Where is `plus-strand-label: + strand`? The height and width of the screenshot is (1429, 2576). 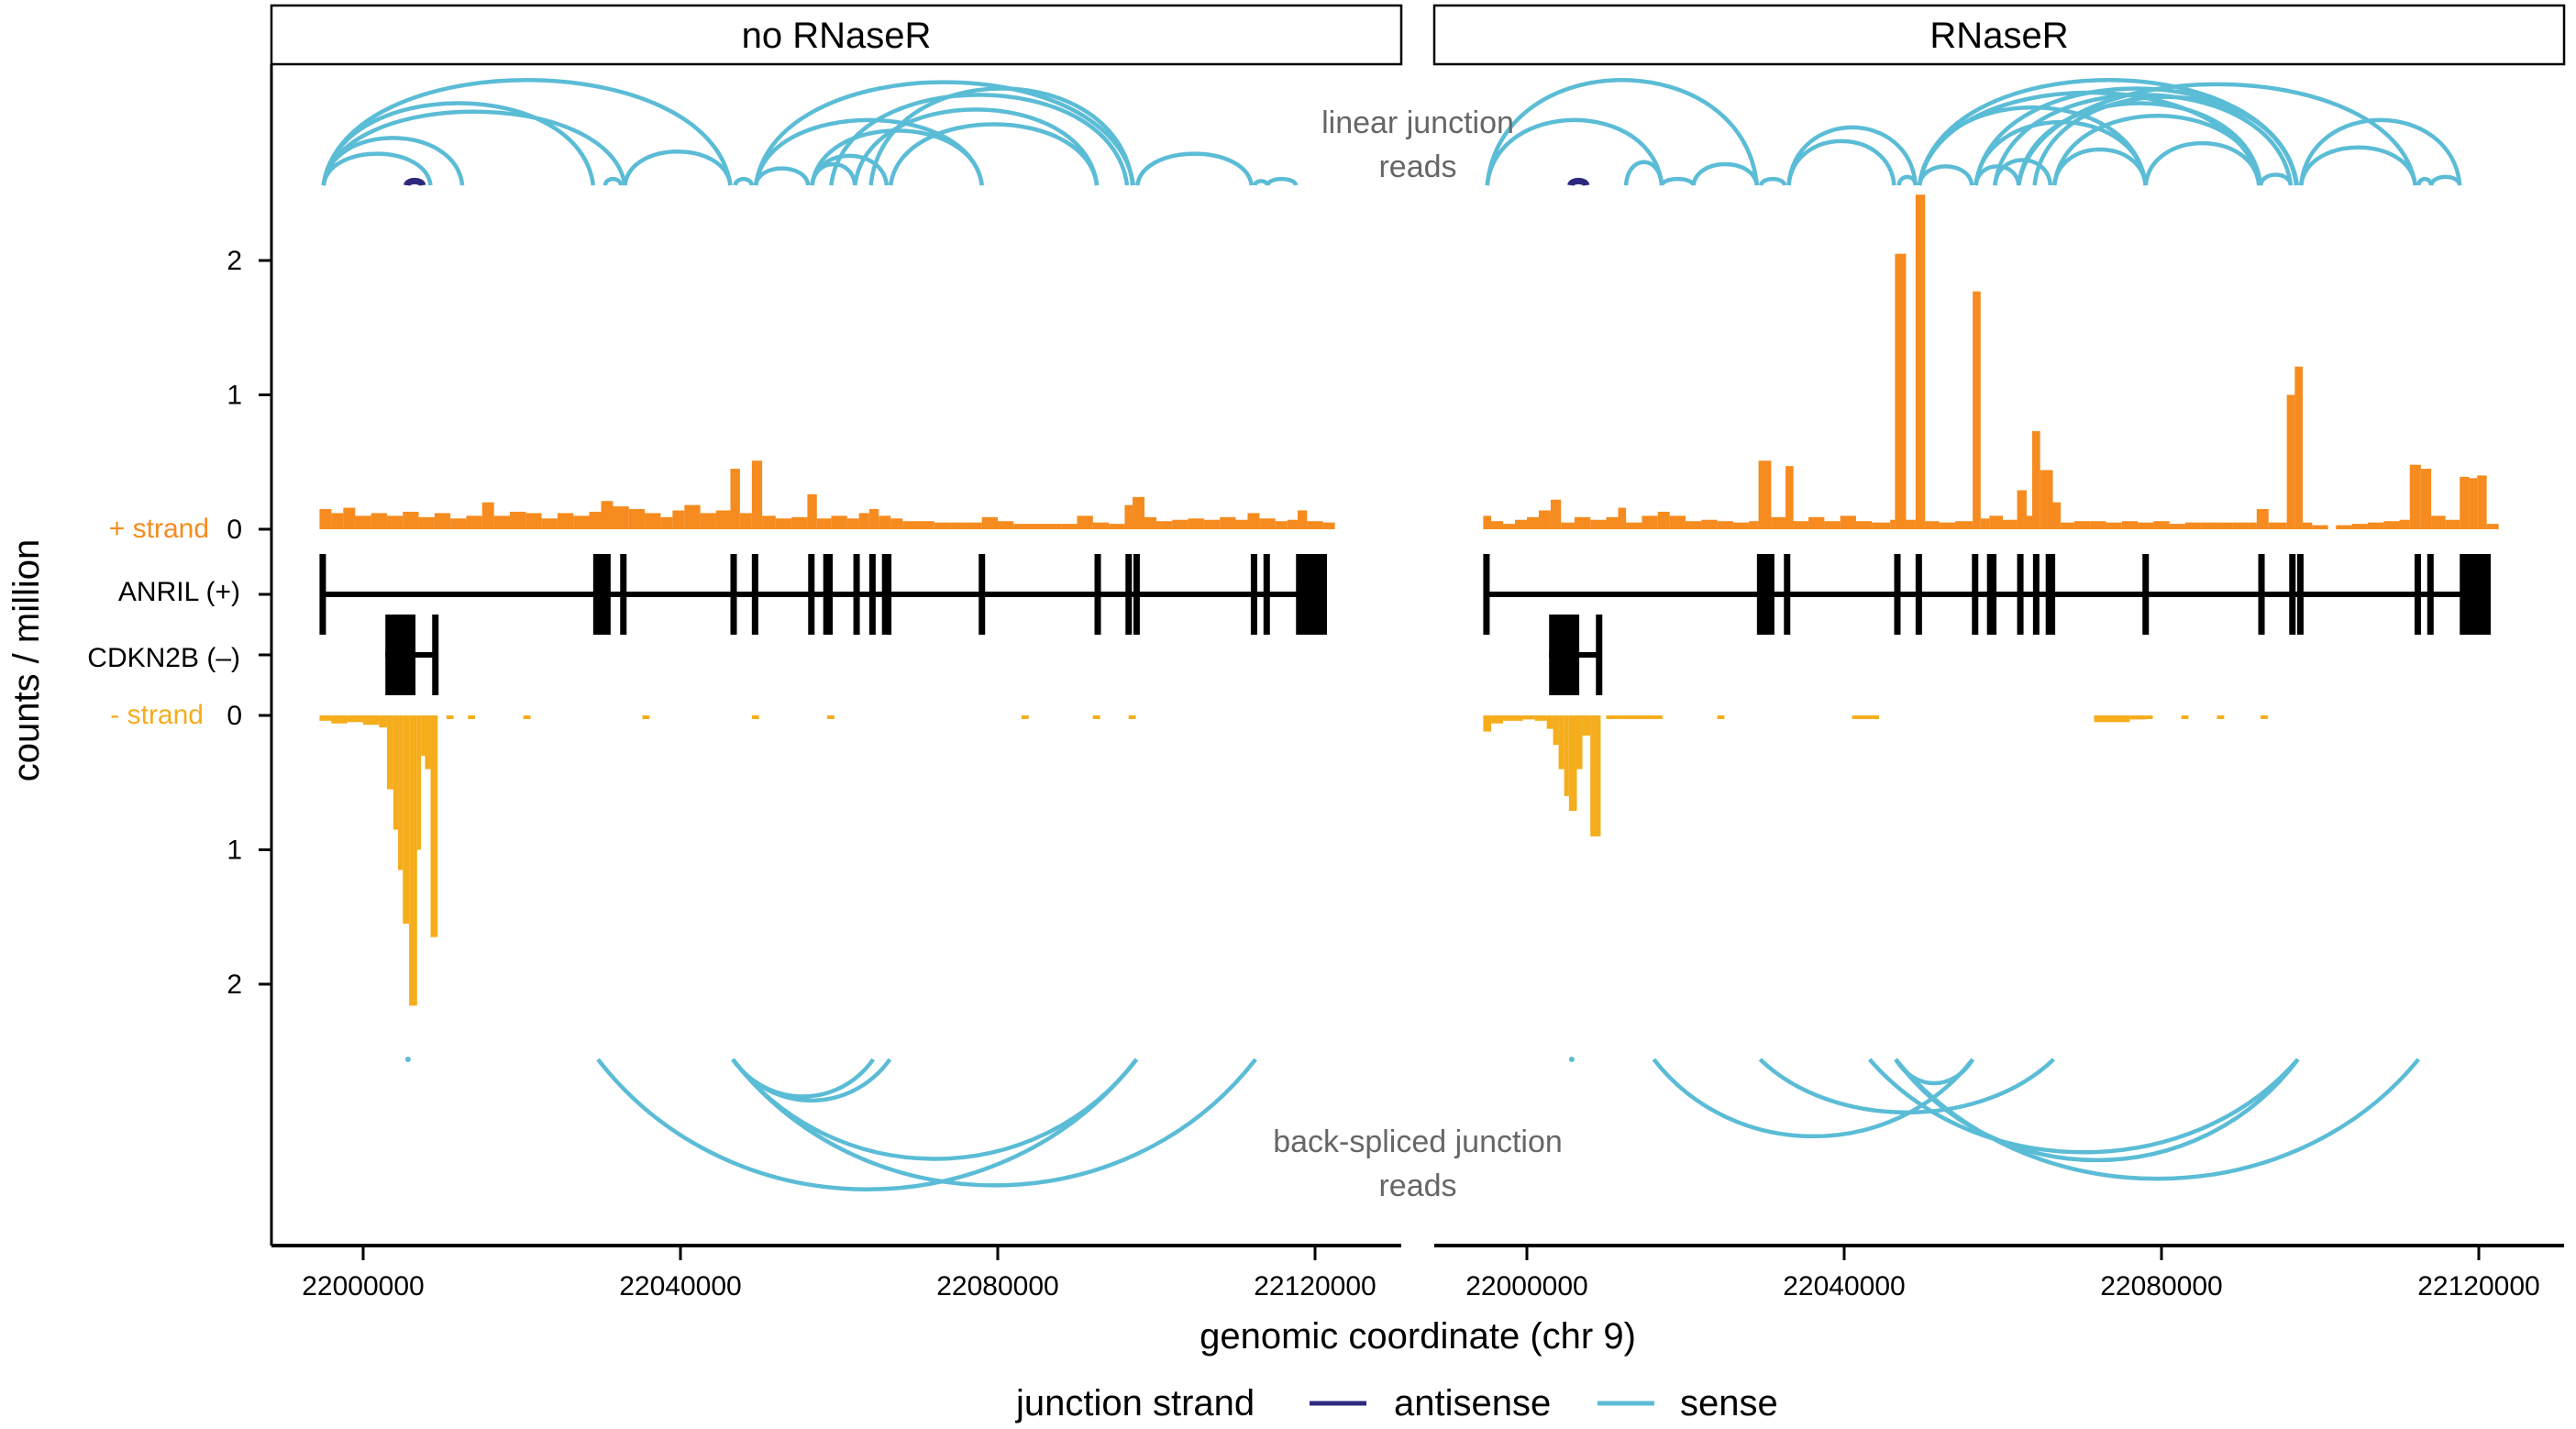
plus-strand-label: + strand is located at coordinates (159, 529).